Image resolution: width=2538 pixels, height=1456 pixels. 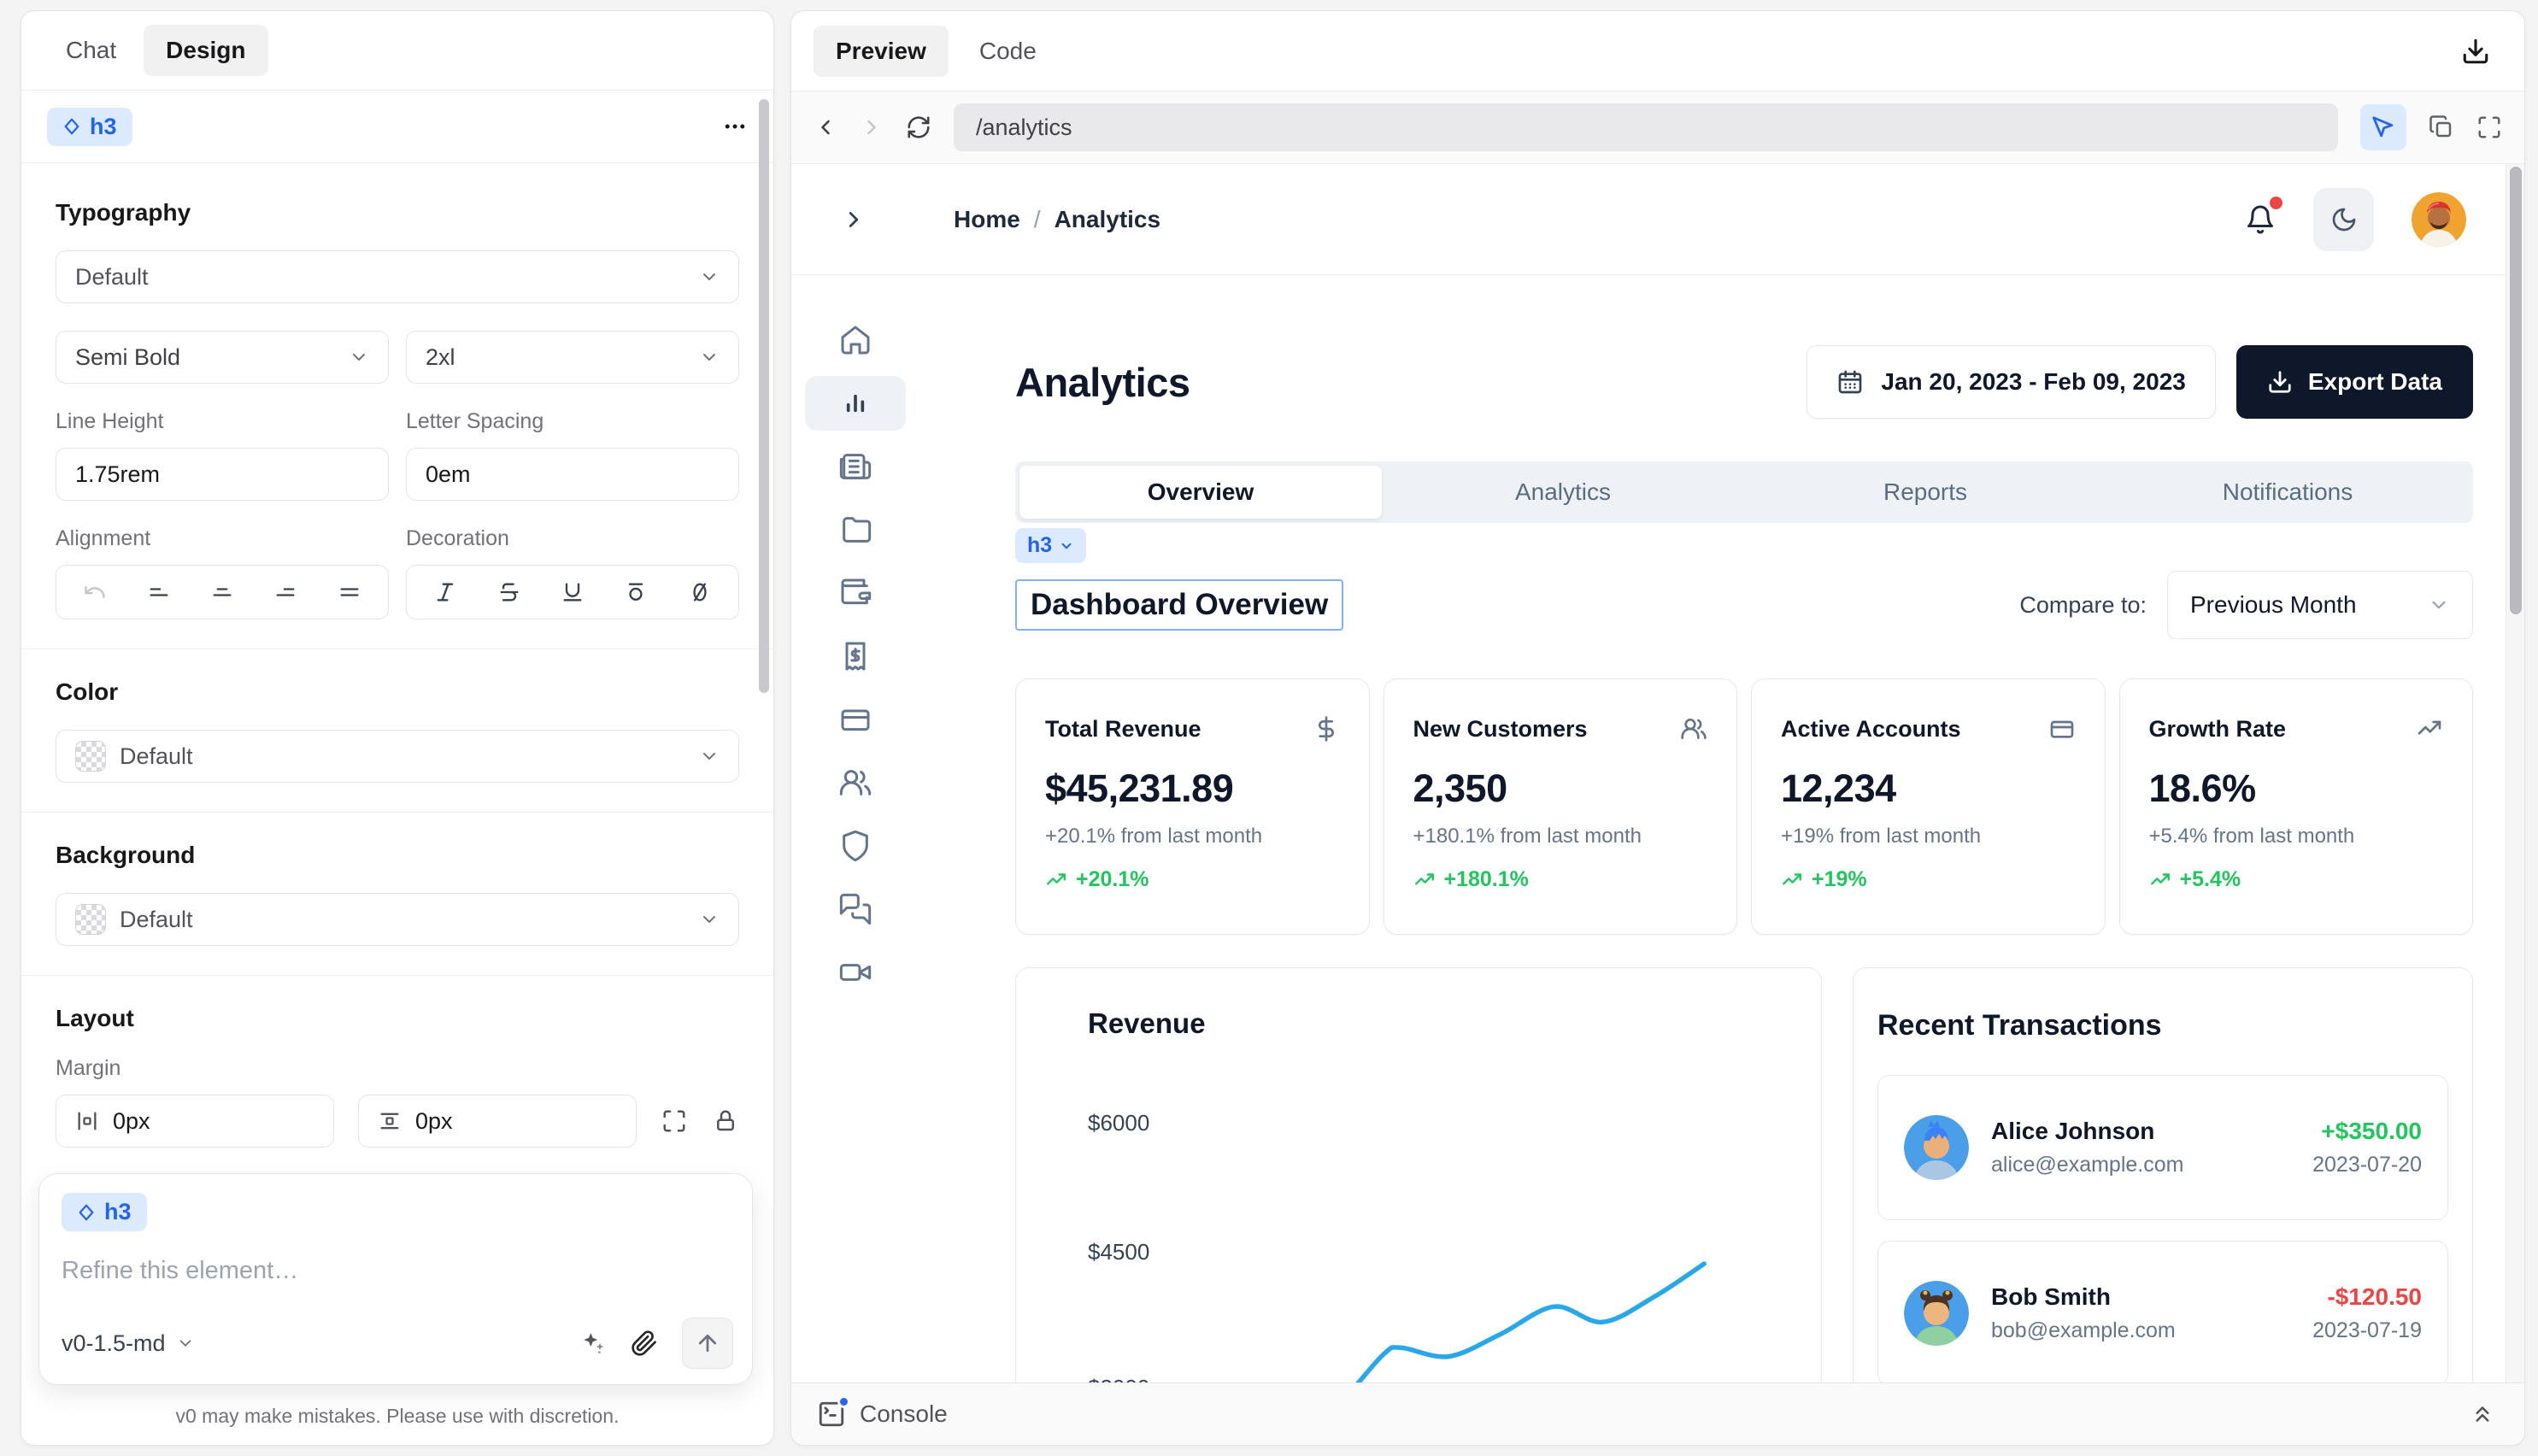 What do you see at coordinates (2011, 382) in the screenshot?
I see `date-range-picker: Jan 20, 2023 - Feb 09, 2023` at bounding box center [2011, 382].